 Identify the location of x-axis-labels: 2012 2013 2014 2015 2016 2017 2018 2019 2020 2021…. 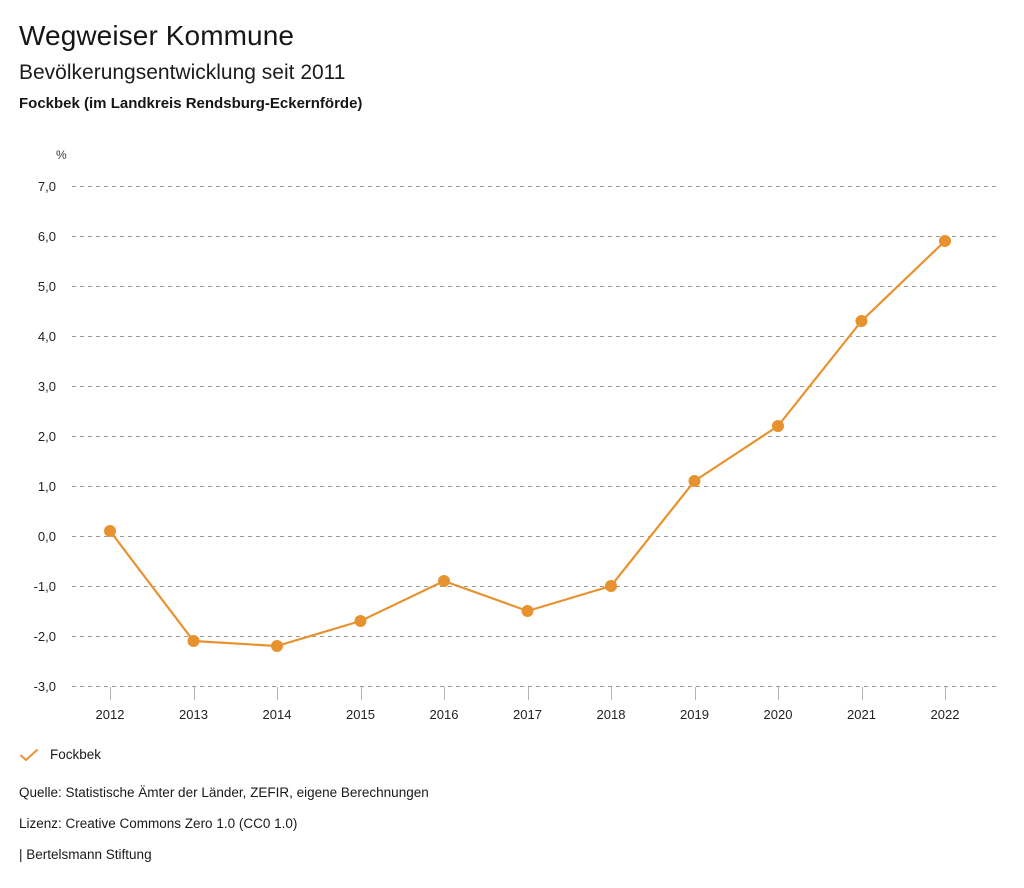
(528, 714).